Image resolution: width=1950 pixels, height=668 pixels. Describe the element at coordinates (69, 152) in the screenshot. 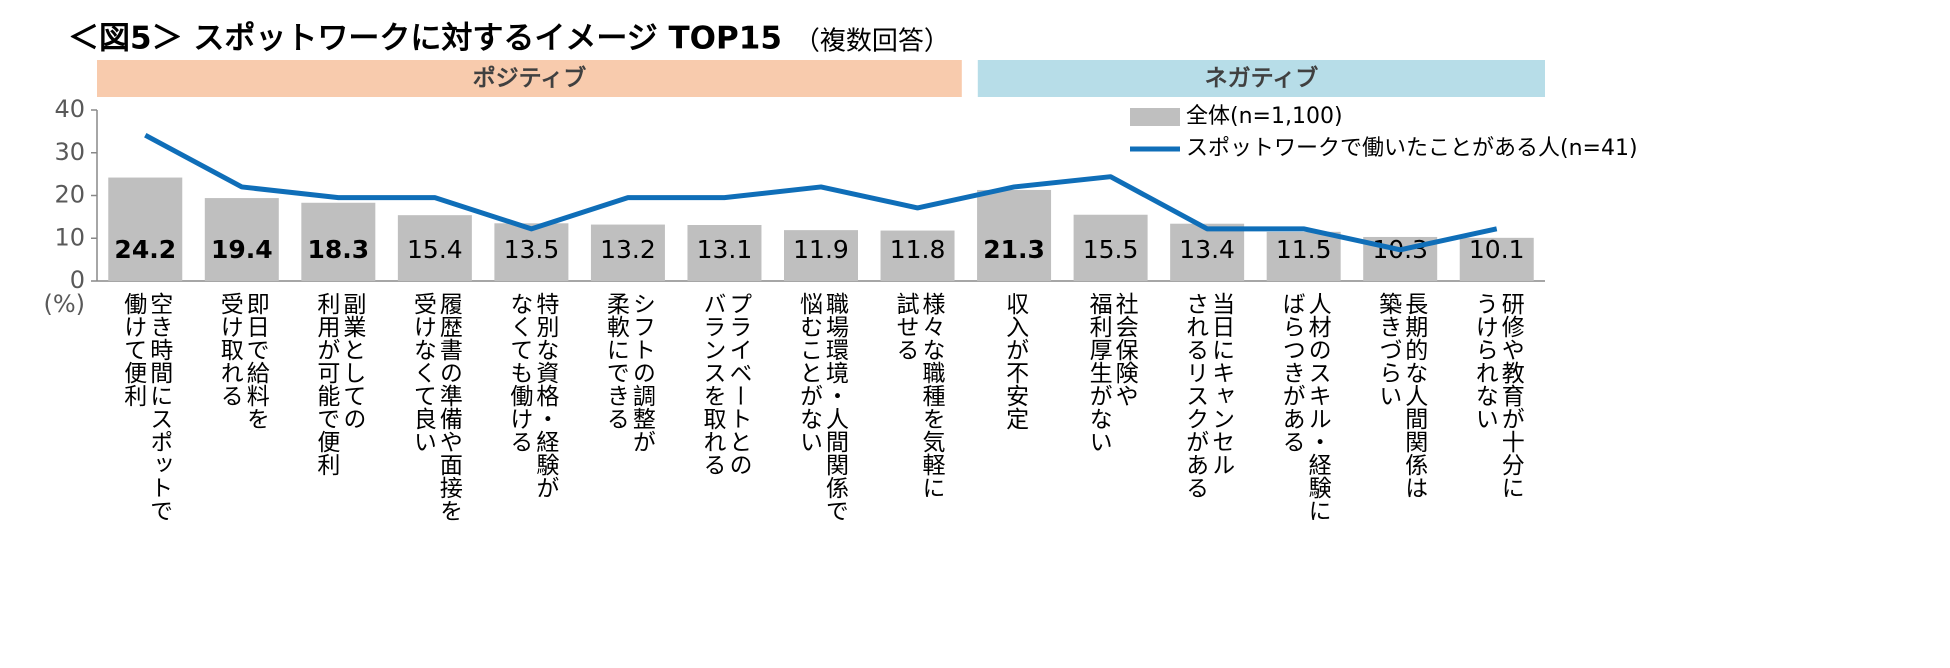

I see `y-tick-label: 30` at that location.